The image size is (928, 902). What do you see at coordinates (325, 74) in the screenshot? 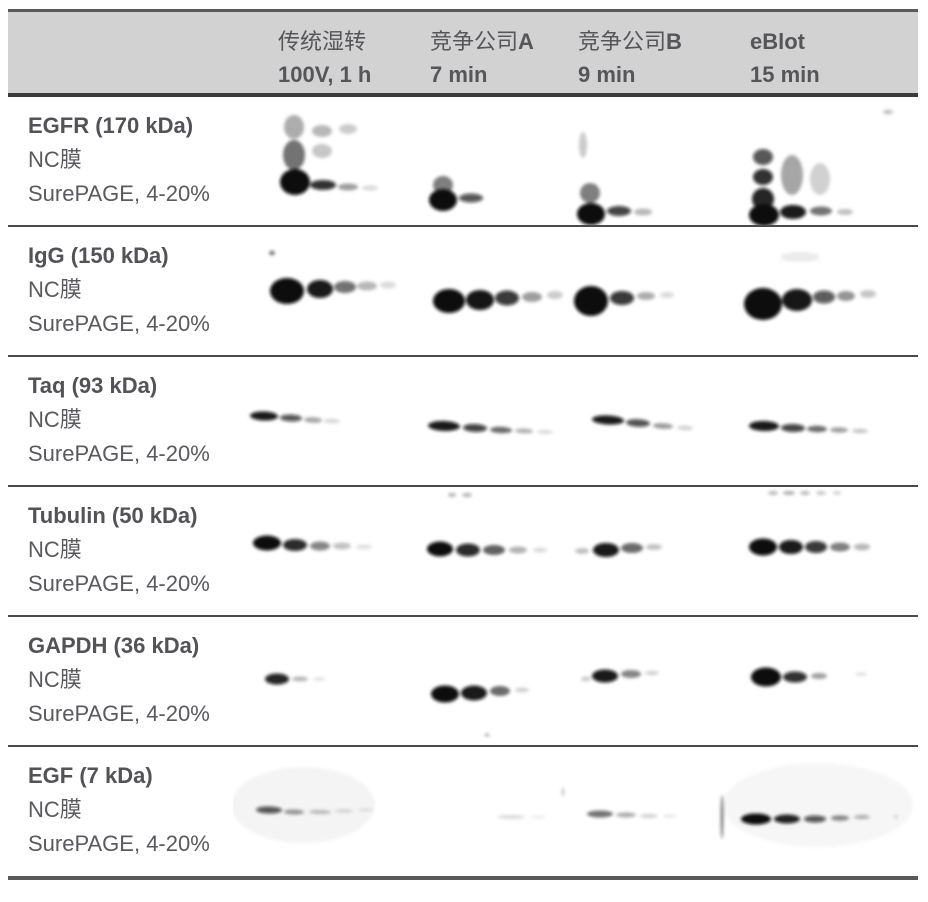
I see `header-time-label: 100V, 1 h` at bounding box center [325, 74].